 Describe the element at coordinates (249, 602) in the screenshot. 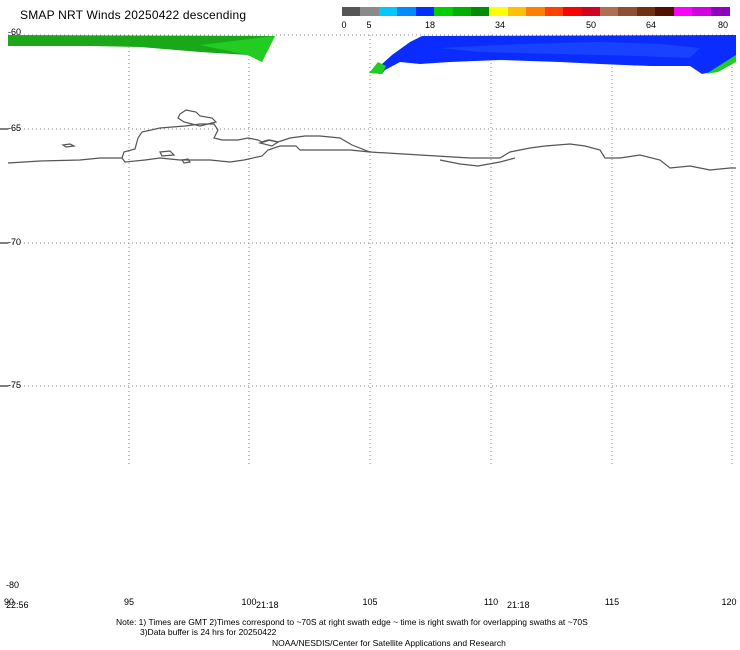

I see `lon-label-100: 100` at that location.